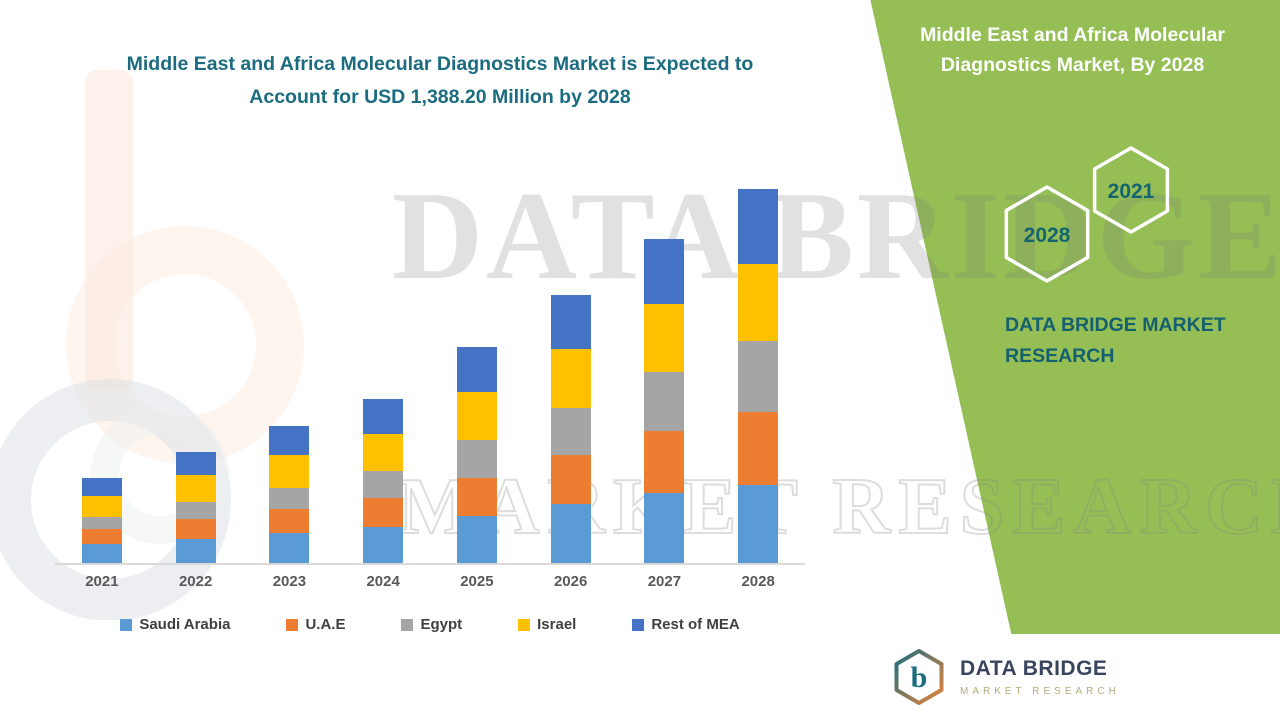  I want to click on legend: Saudi Arabia U.A.E Egypt Israel Rest of MEA, so click(430, 624).